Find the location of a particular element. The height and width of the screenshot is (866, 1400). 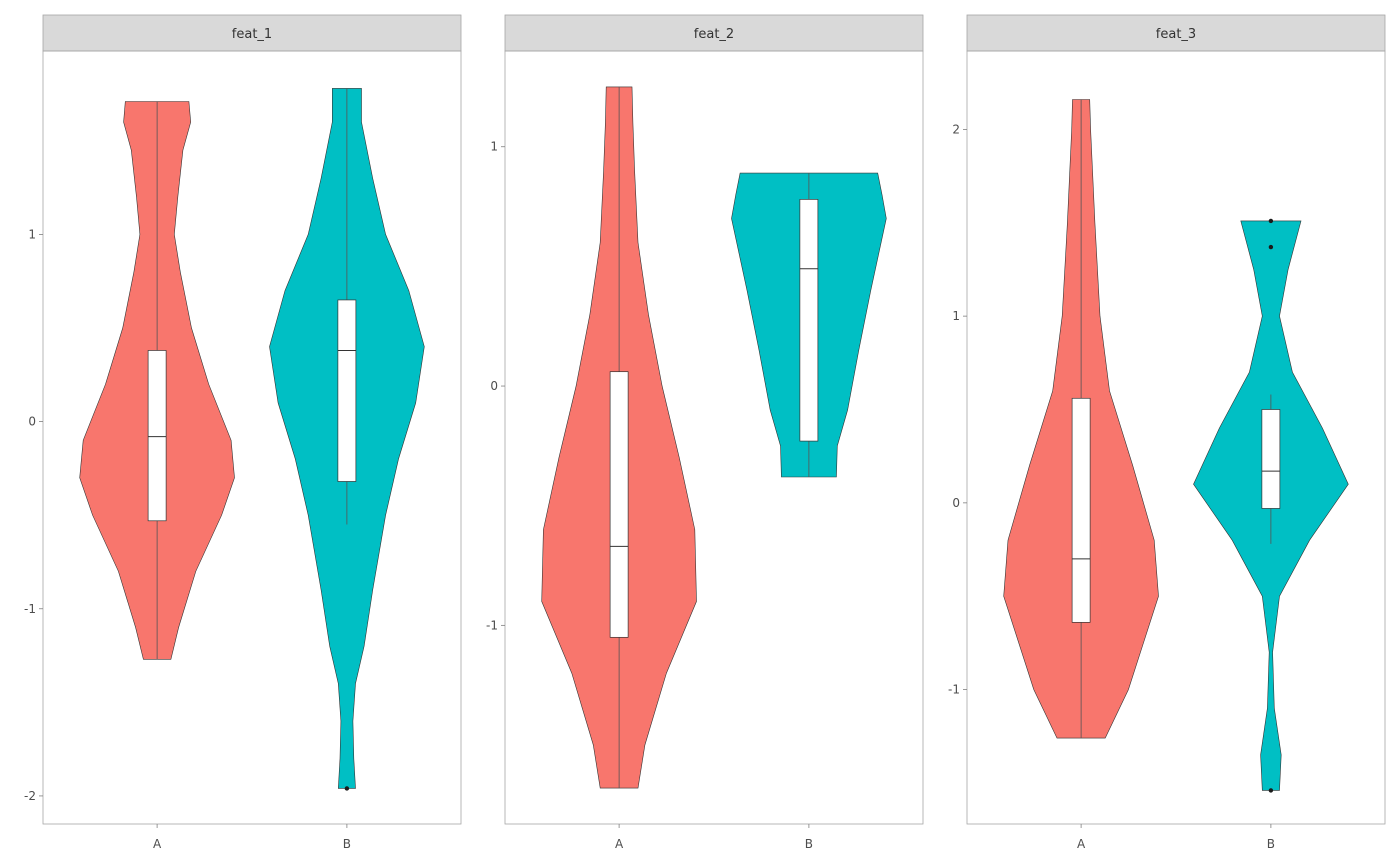

strip-label: feat_1 is located at coordinates (252, 34).